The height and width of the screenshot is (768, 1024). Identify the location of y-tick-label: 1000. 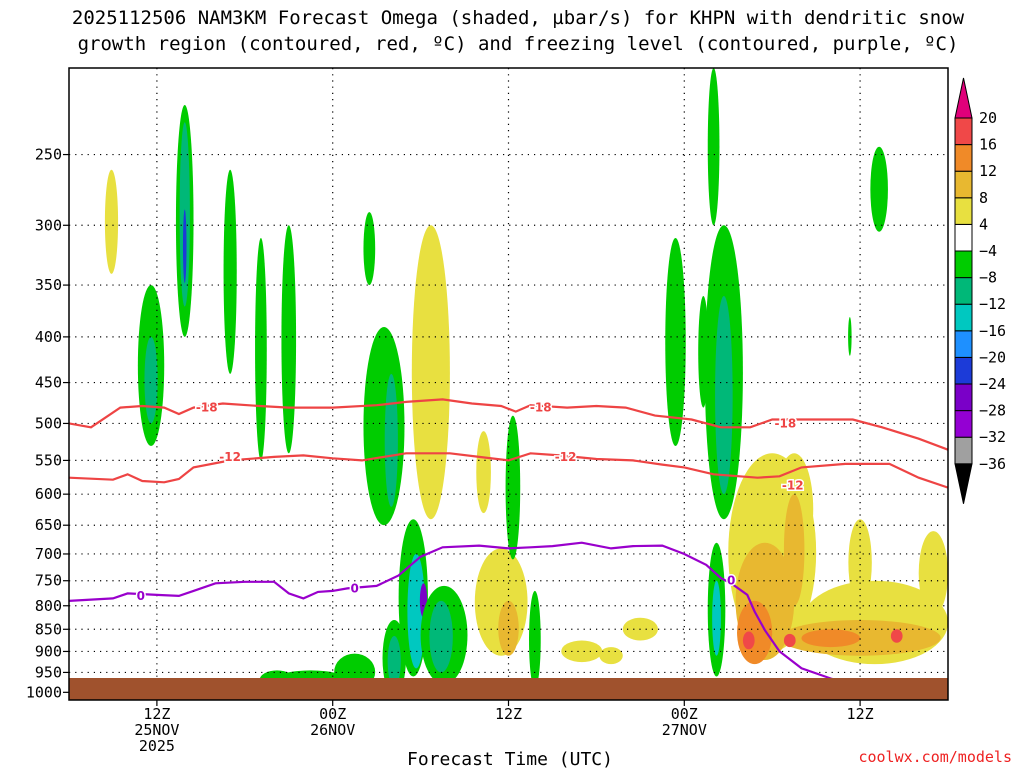
(44, 692).